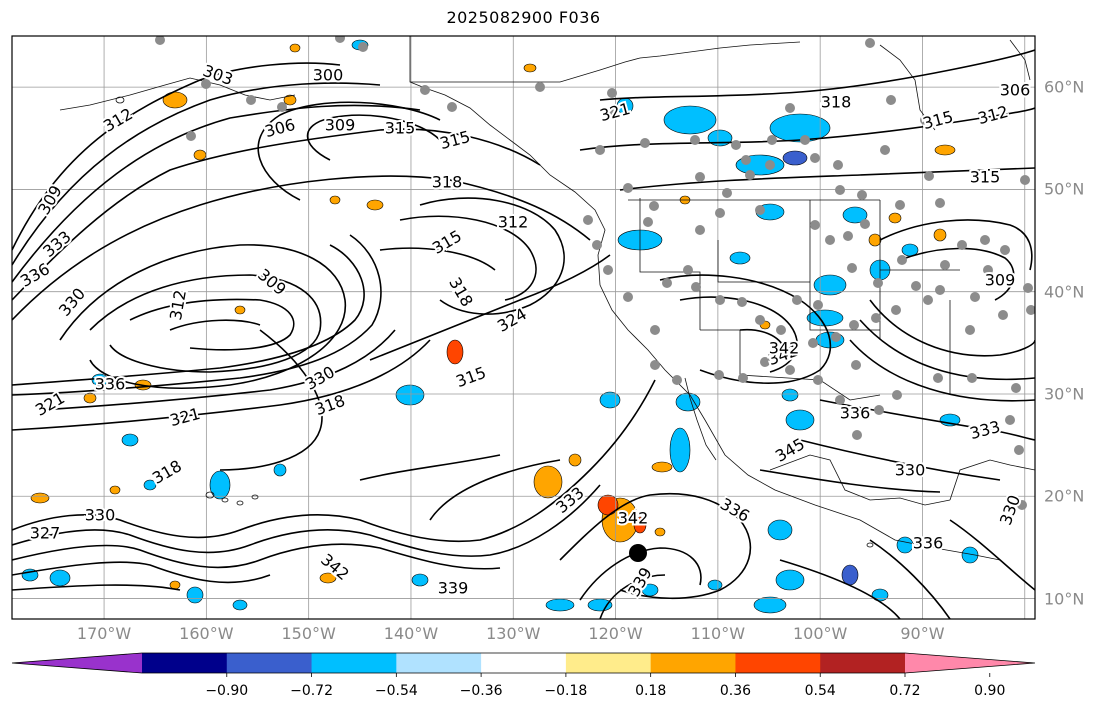 This screenshot has height=712, width=1105. What do you see at coordinates (735, 691) in the screenshot?
I see `colorbar-tick-label: 0.36` at bounding box center [735, 691].